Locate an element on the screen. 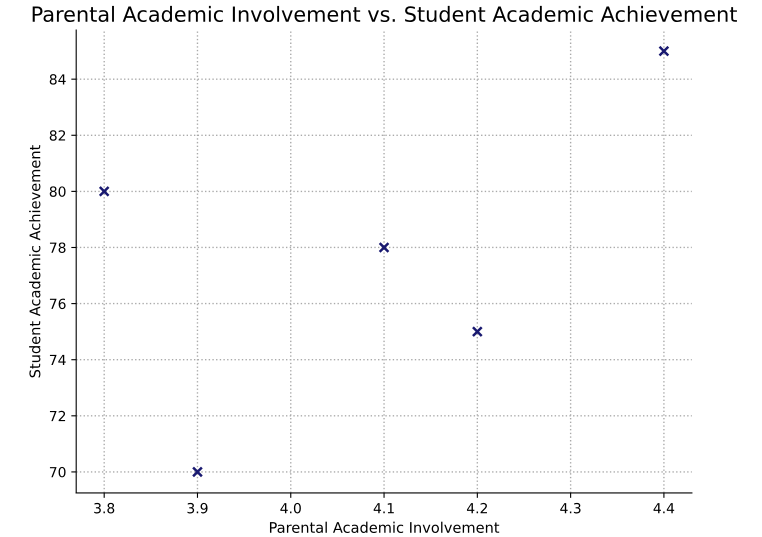  y-tick-label: 70 is located at coordinates (58, 472).